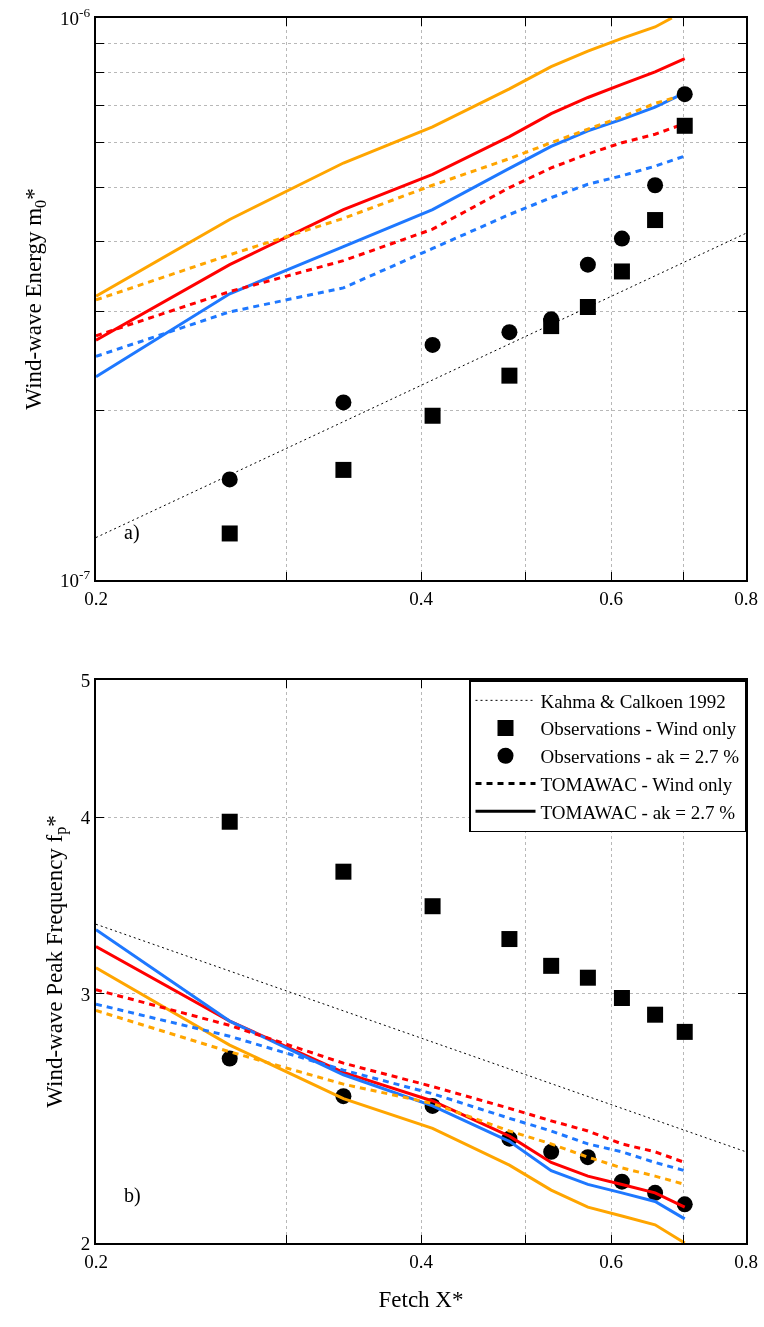 This screenshot has width=764, height=1327. I want to click on y-tick-label: 10$^{-6}$, so click(75, 16).